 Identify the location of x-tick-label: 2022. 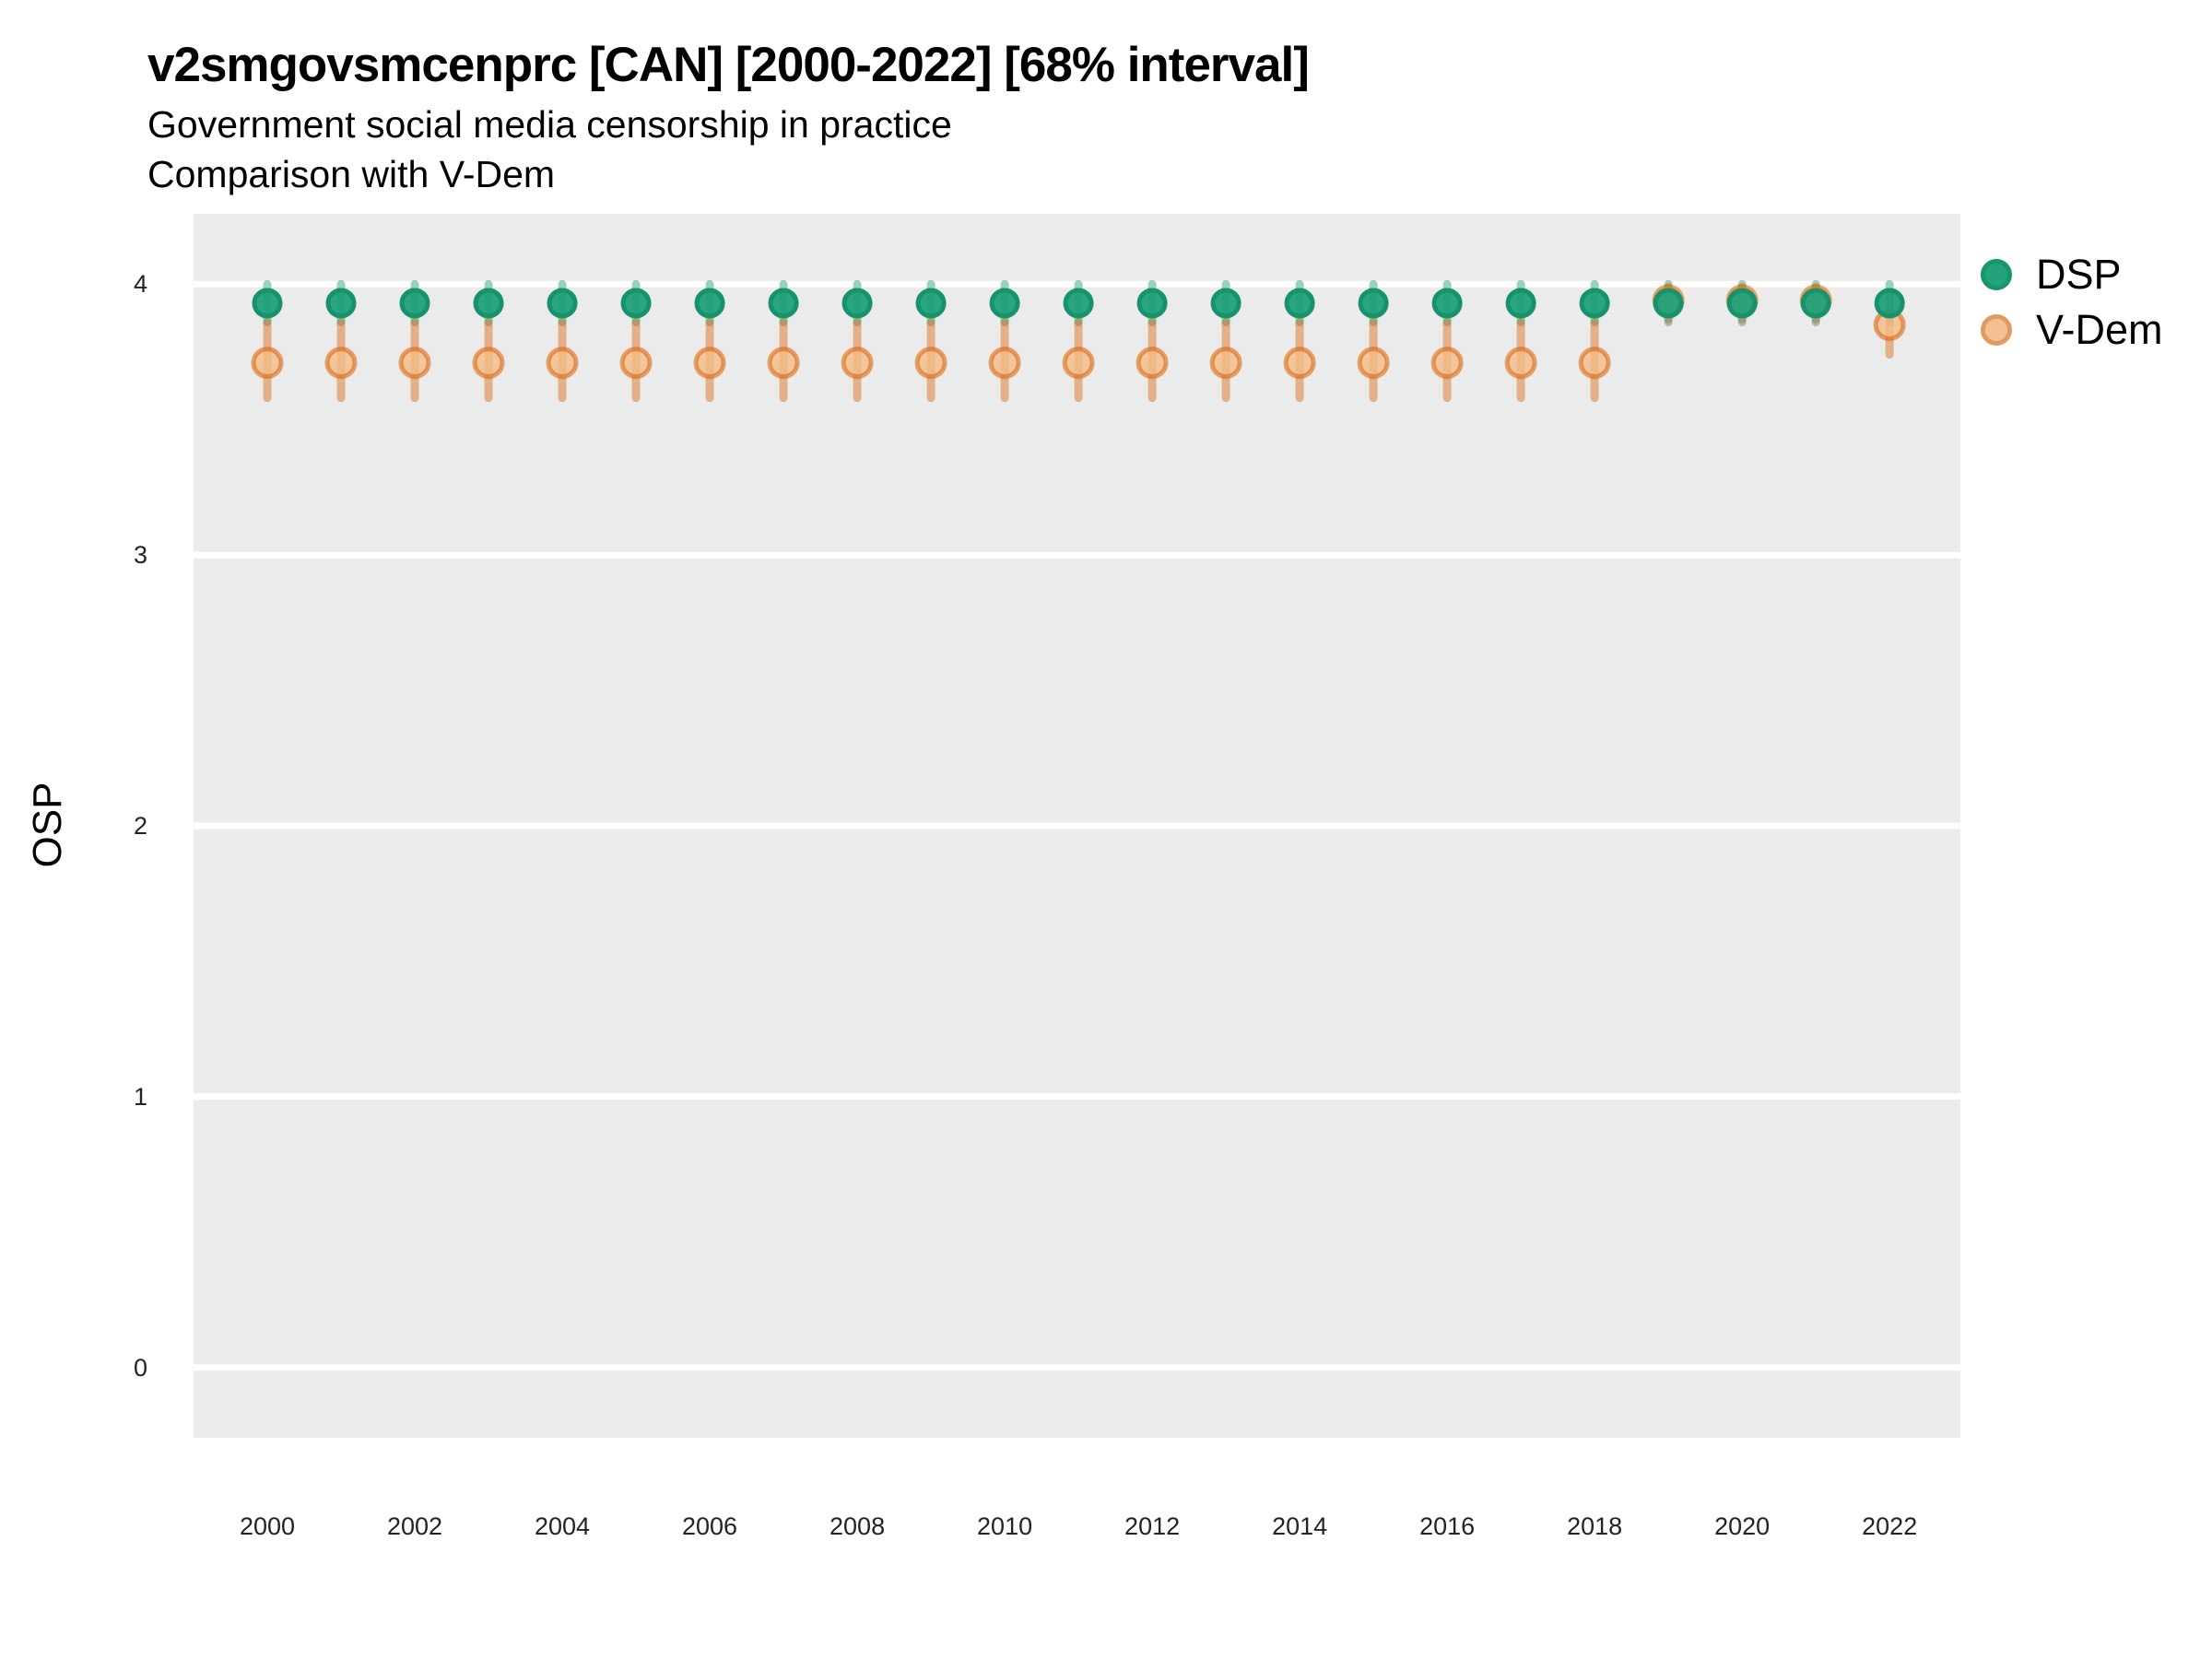
(1890, 1526).